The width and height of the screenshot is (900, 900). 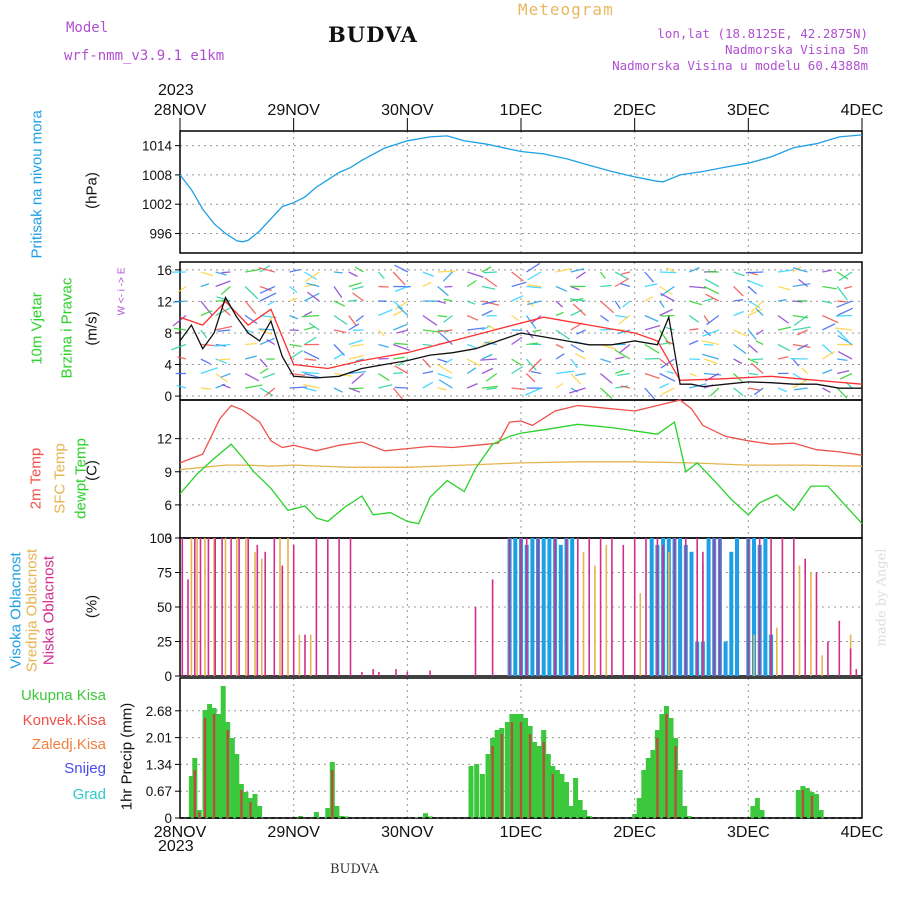 I want to click on x-tick-label-top: 30NOV, so click(x=407, y=110).